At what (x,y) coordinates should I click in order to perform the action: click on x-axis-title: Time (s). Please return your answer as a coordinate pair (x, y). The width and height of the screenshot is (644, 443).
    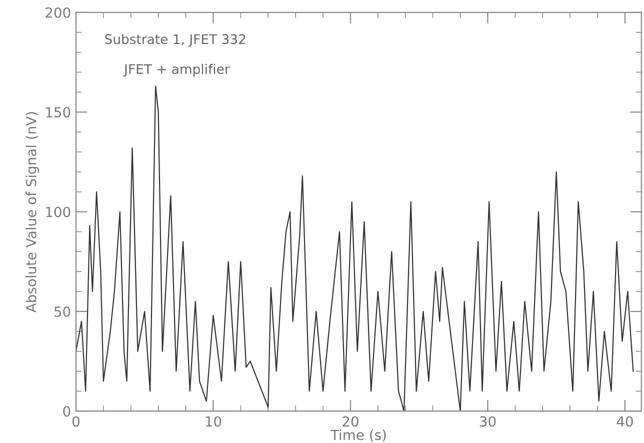
    Looking at the image, I should click on (358, 435).